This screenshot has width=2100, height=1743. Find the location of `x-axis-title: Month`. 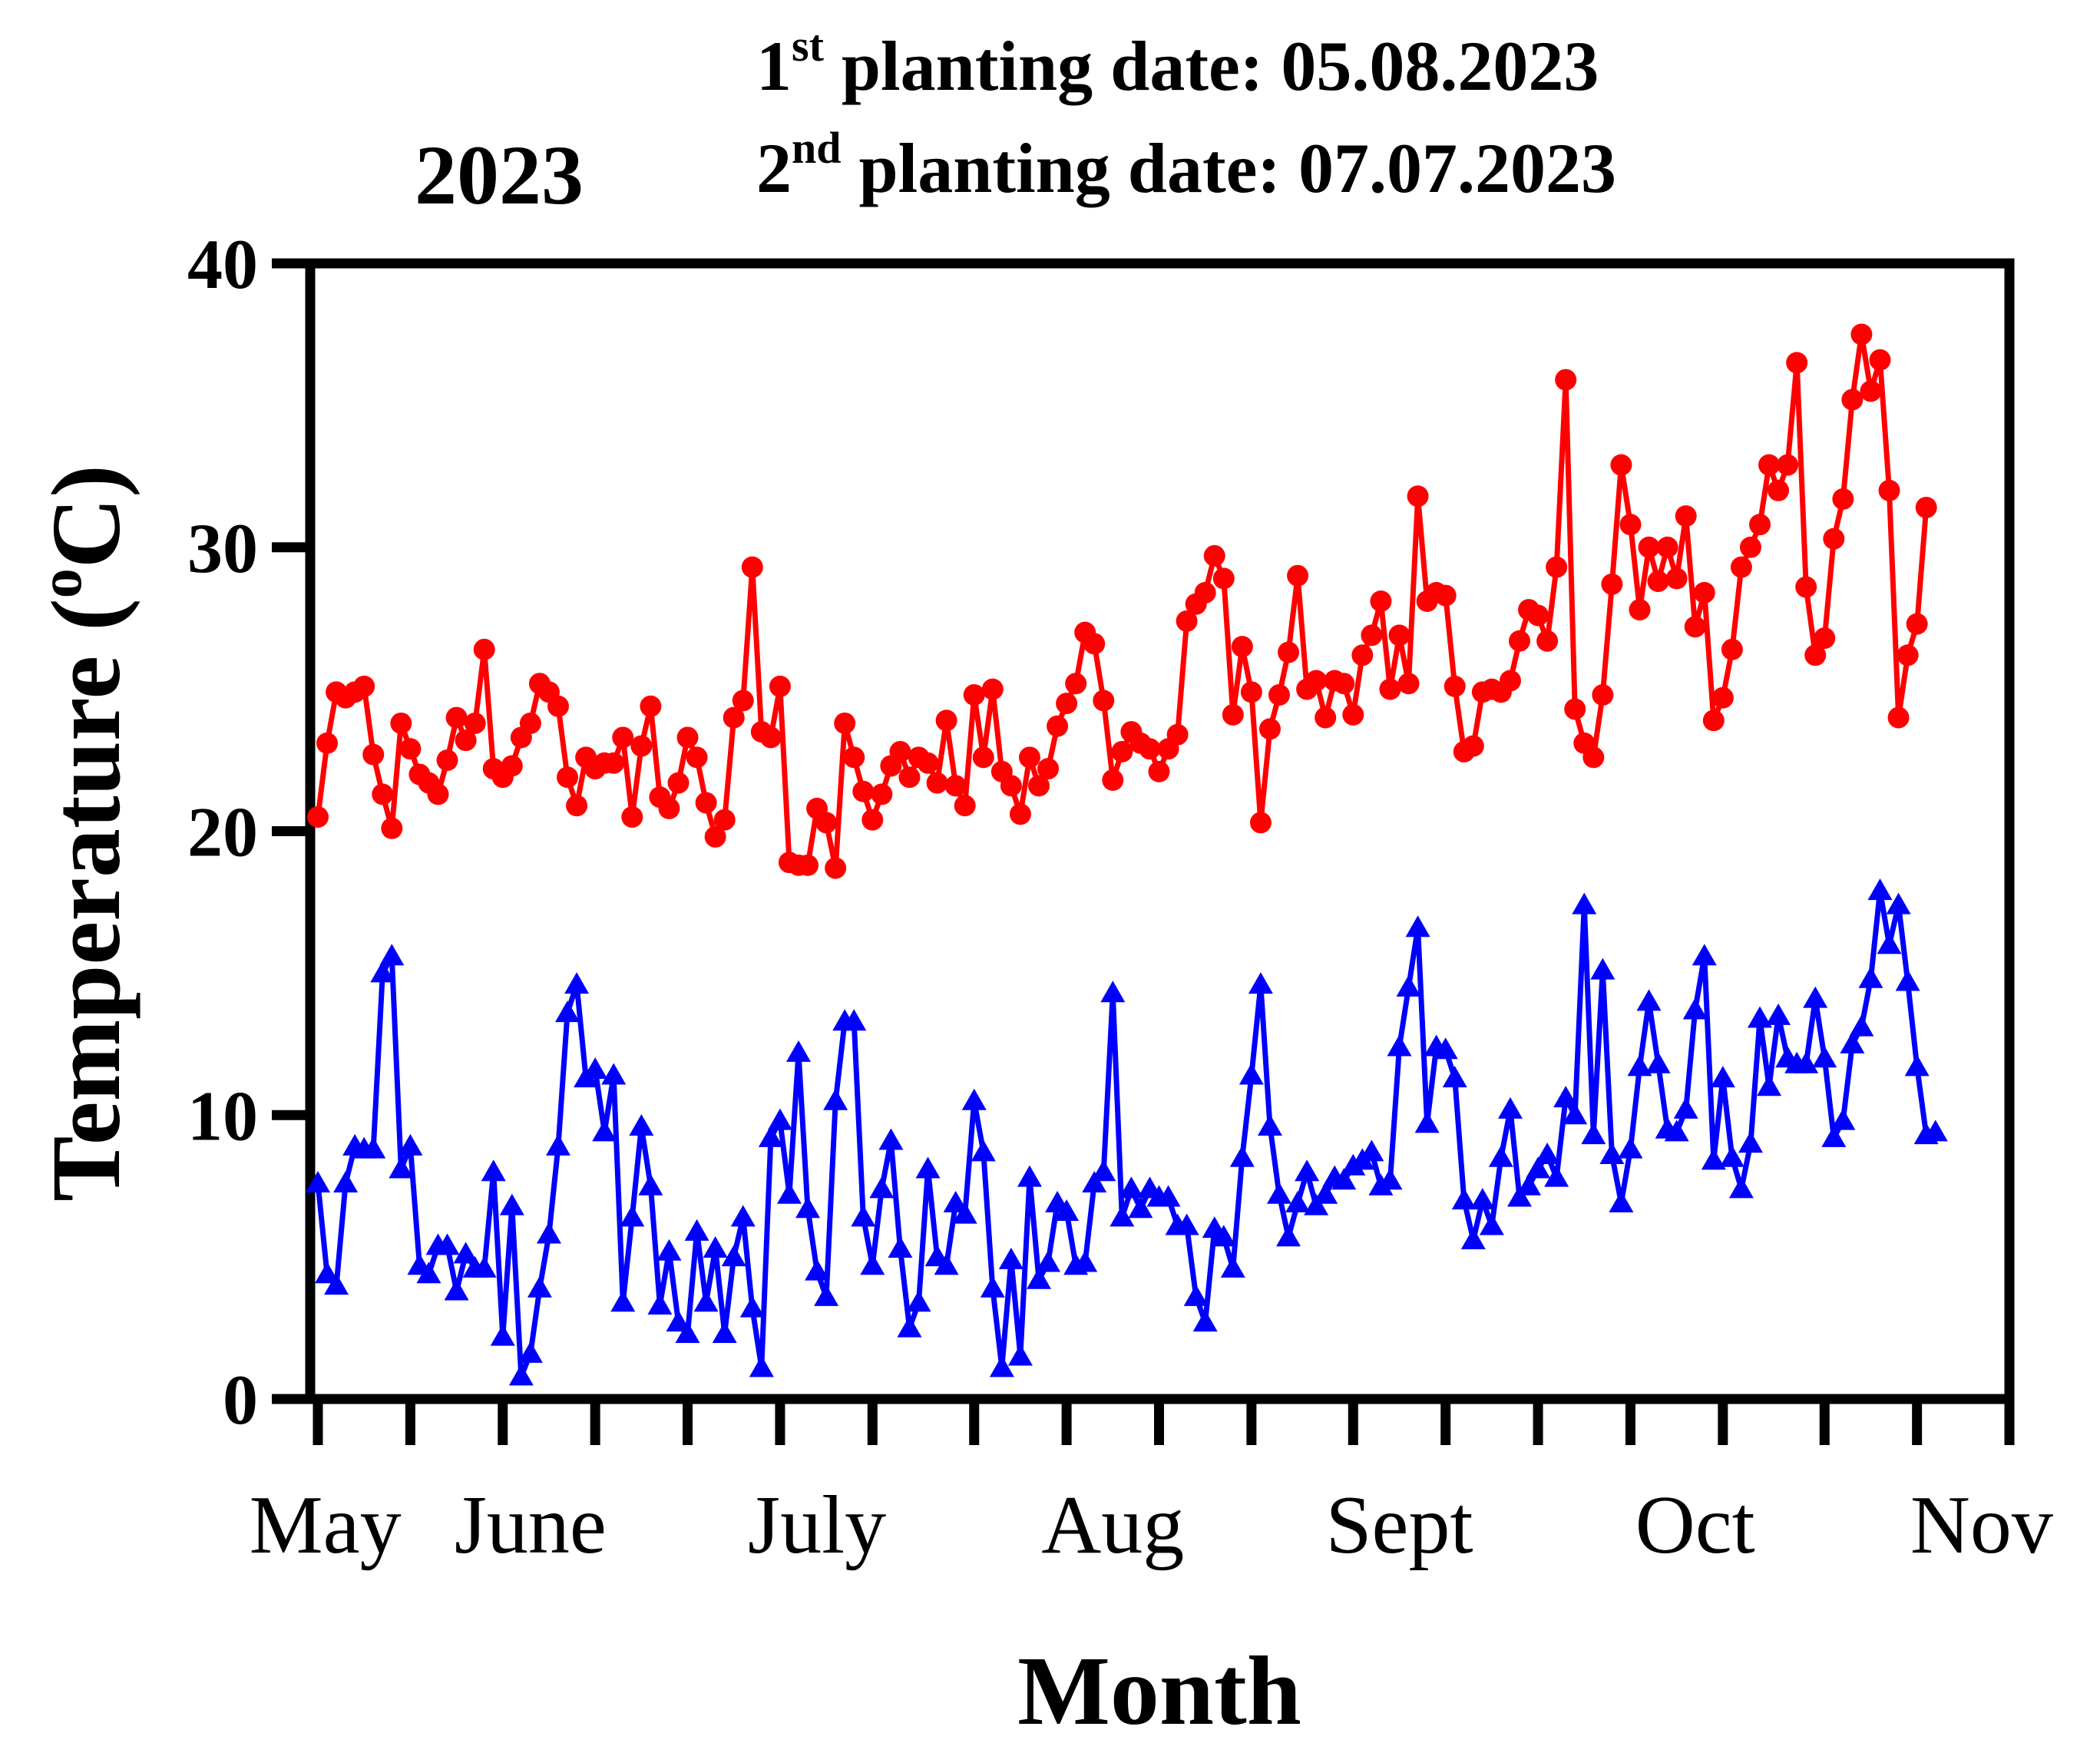

x-axis-title: Month is located at coordinates (1159, 1689).